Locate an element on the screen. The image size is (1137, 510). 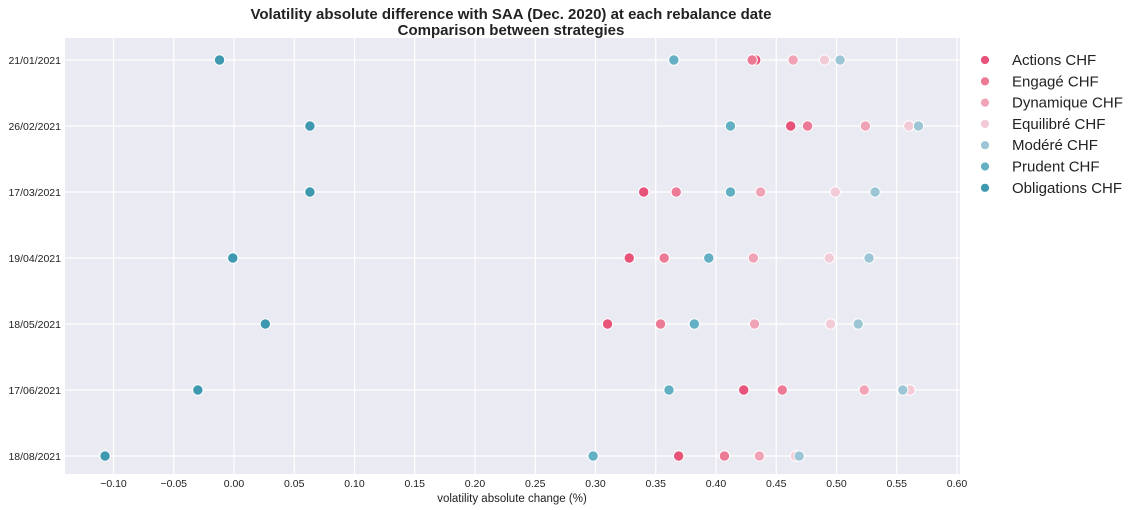
y-tick-label: 19/04/2021 is located at coordinates (34, 259).